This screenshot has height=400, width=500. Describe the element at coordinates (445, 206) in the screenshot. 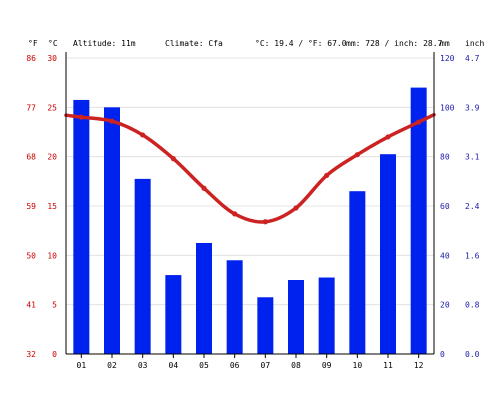

I see `millimeter-tick-label: 60` at that location.